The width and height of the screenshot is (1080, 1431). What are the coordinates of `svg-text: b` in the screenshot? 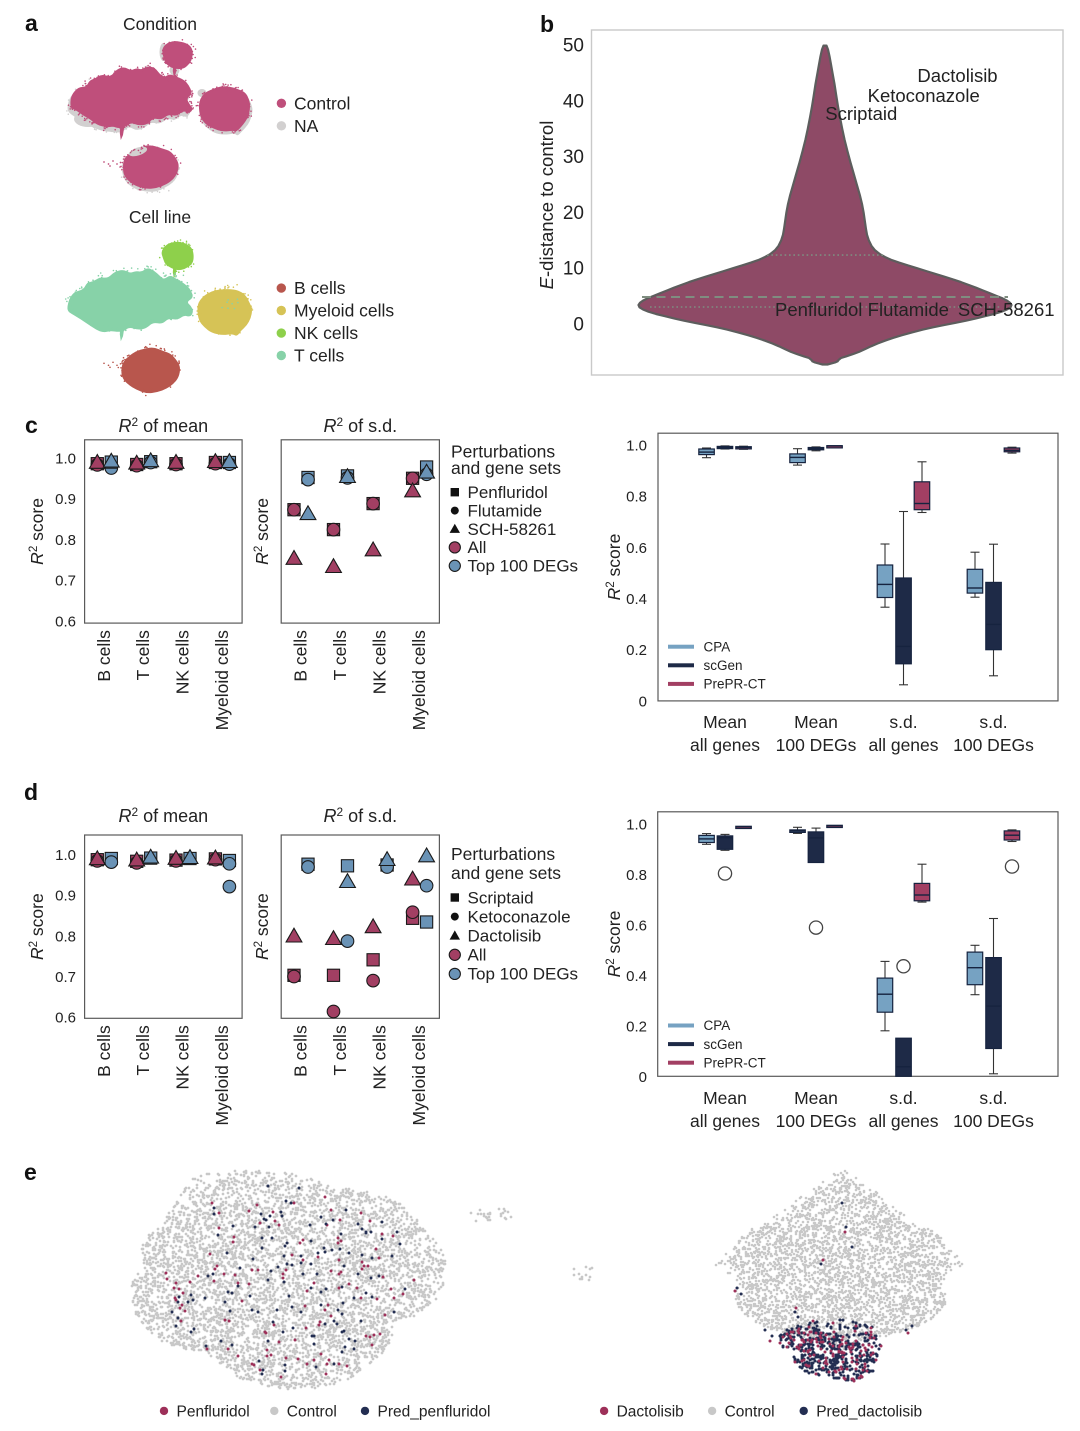 It's located at (547, 24).